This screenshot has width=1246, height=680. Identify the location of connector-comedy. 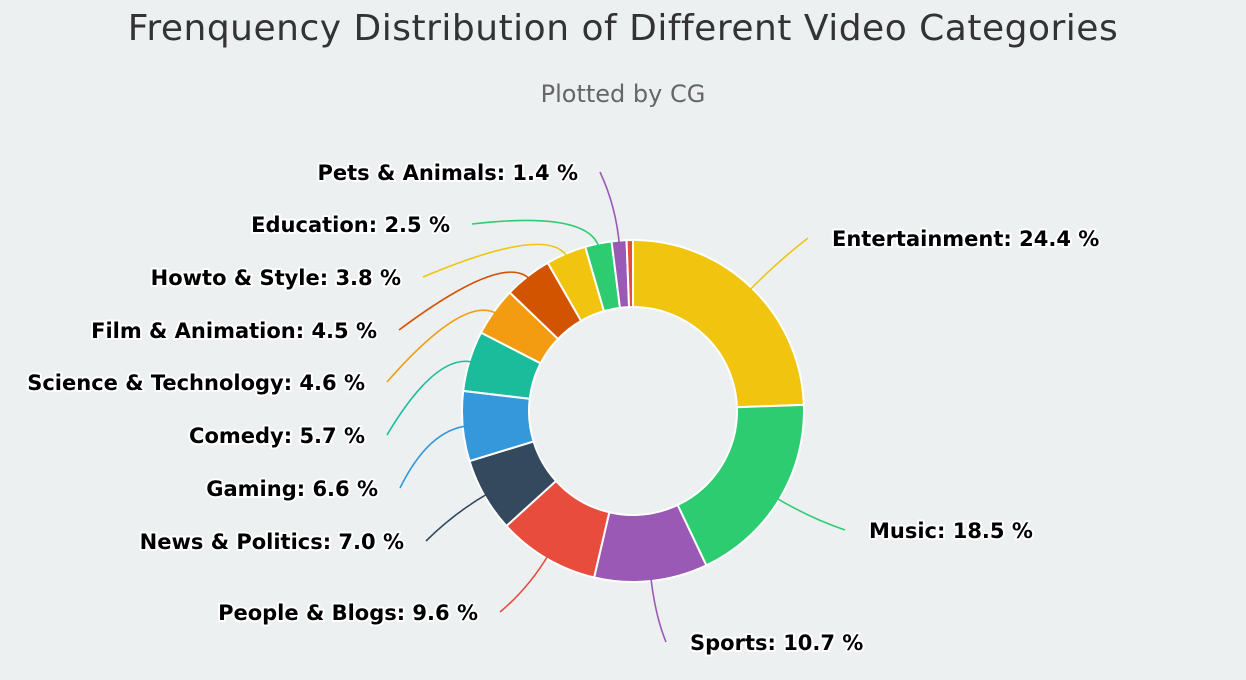
(431, 398).